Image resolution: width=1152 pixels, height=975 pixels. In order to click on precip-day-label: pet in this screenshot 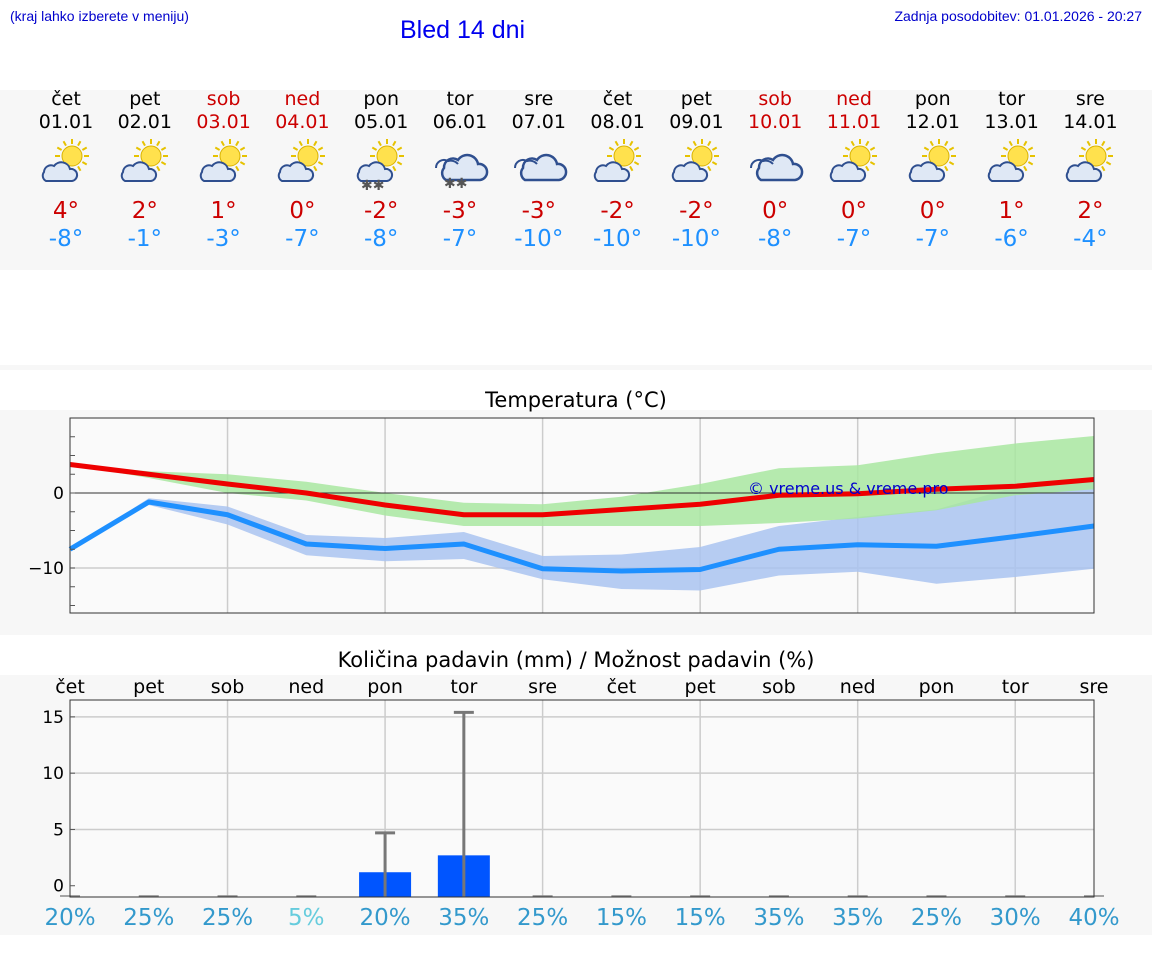, I will do `click(149, 687)`.